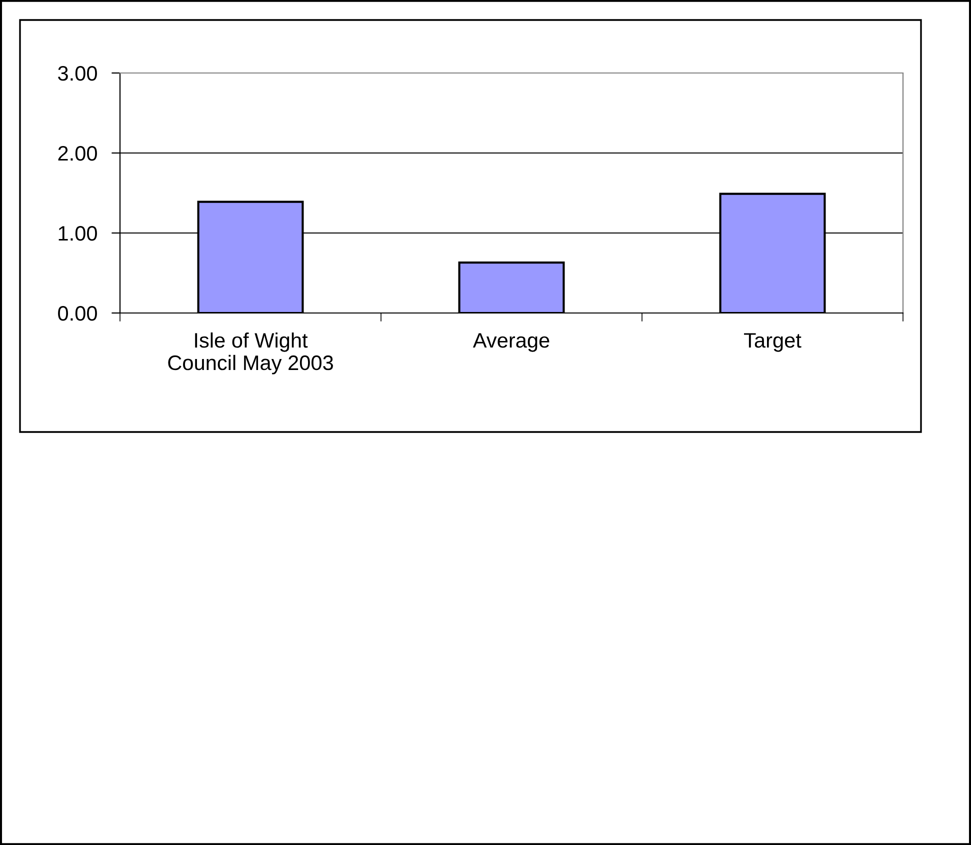  What do you see at coordinates (77, 313) in the screenshot?
I see `y-tick-label: 0.00` at bounding box center [77, 313].